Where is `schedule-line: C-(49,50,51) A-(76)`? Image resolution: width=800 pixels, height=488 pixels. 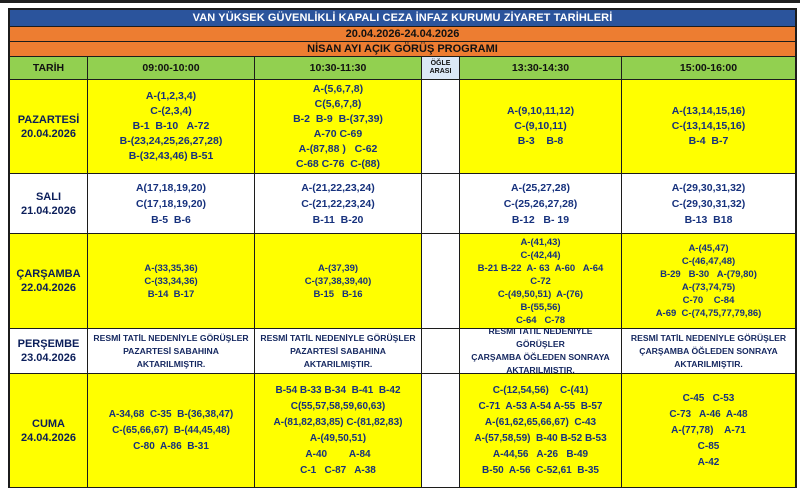 schedule-line: C-(49,50,51) A-(76) is located at coordinates (540, 294).